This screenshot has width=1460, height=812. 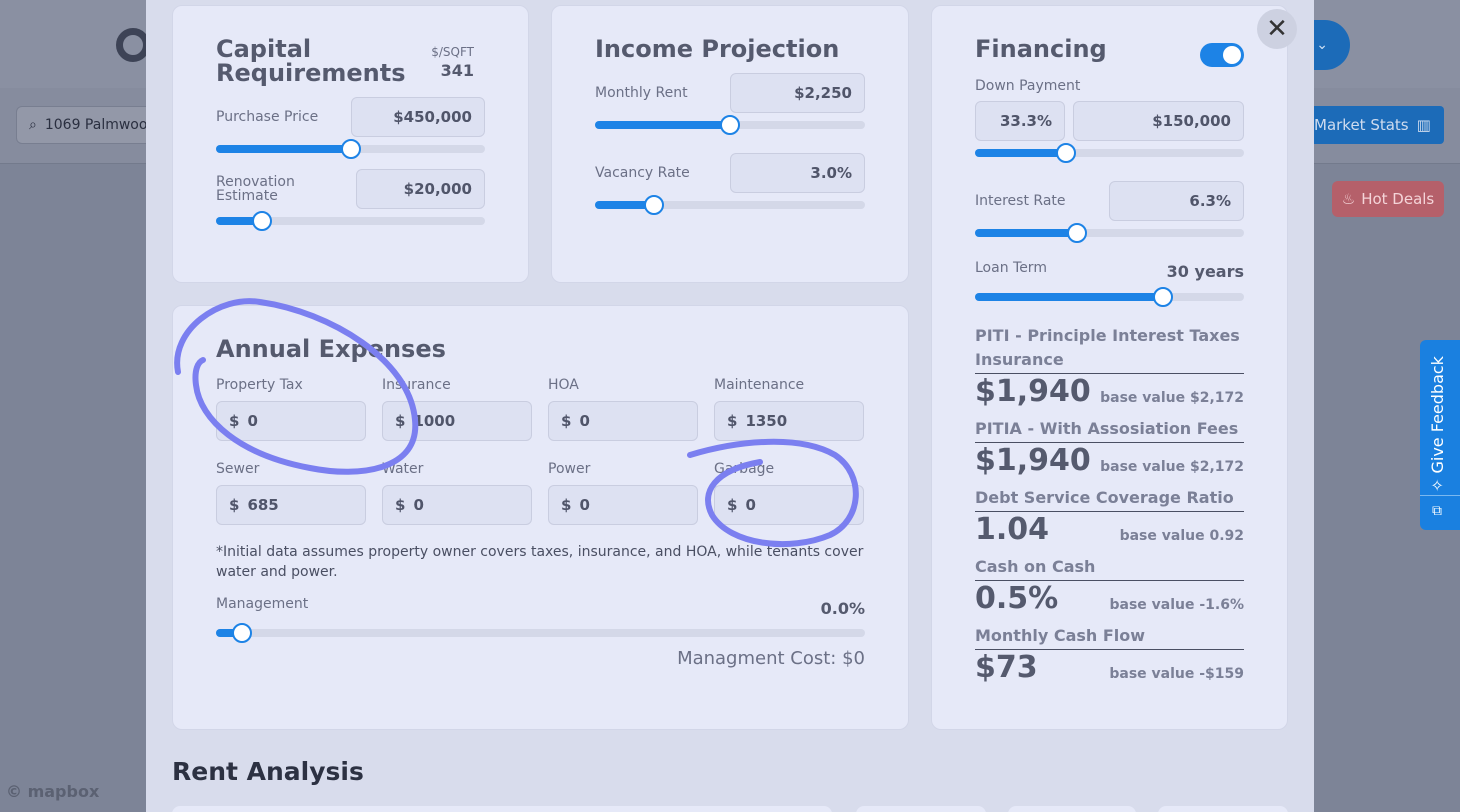 What do you see at coordinates (1041, 49) in the screenshot?
I see `financing-title: Financing` at bounding box center [1041, 49].